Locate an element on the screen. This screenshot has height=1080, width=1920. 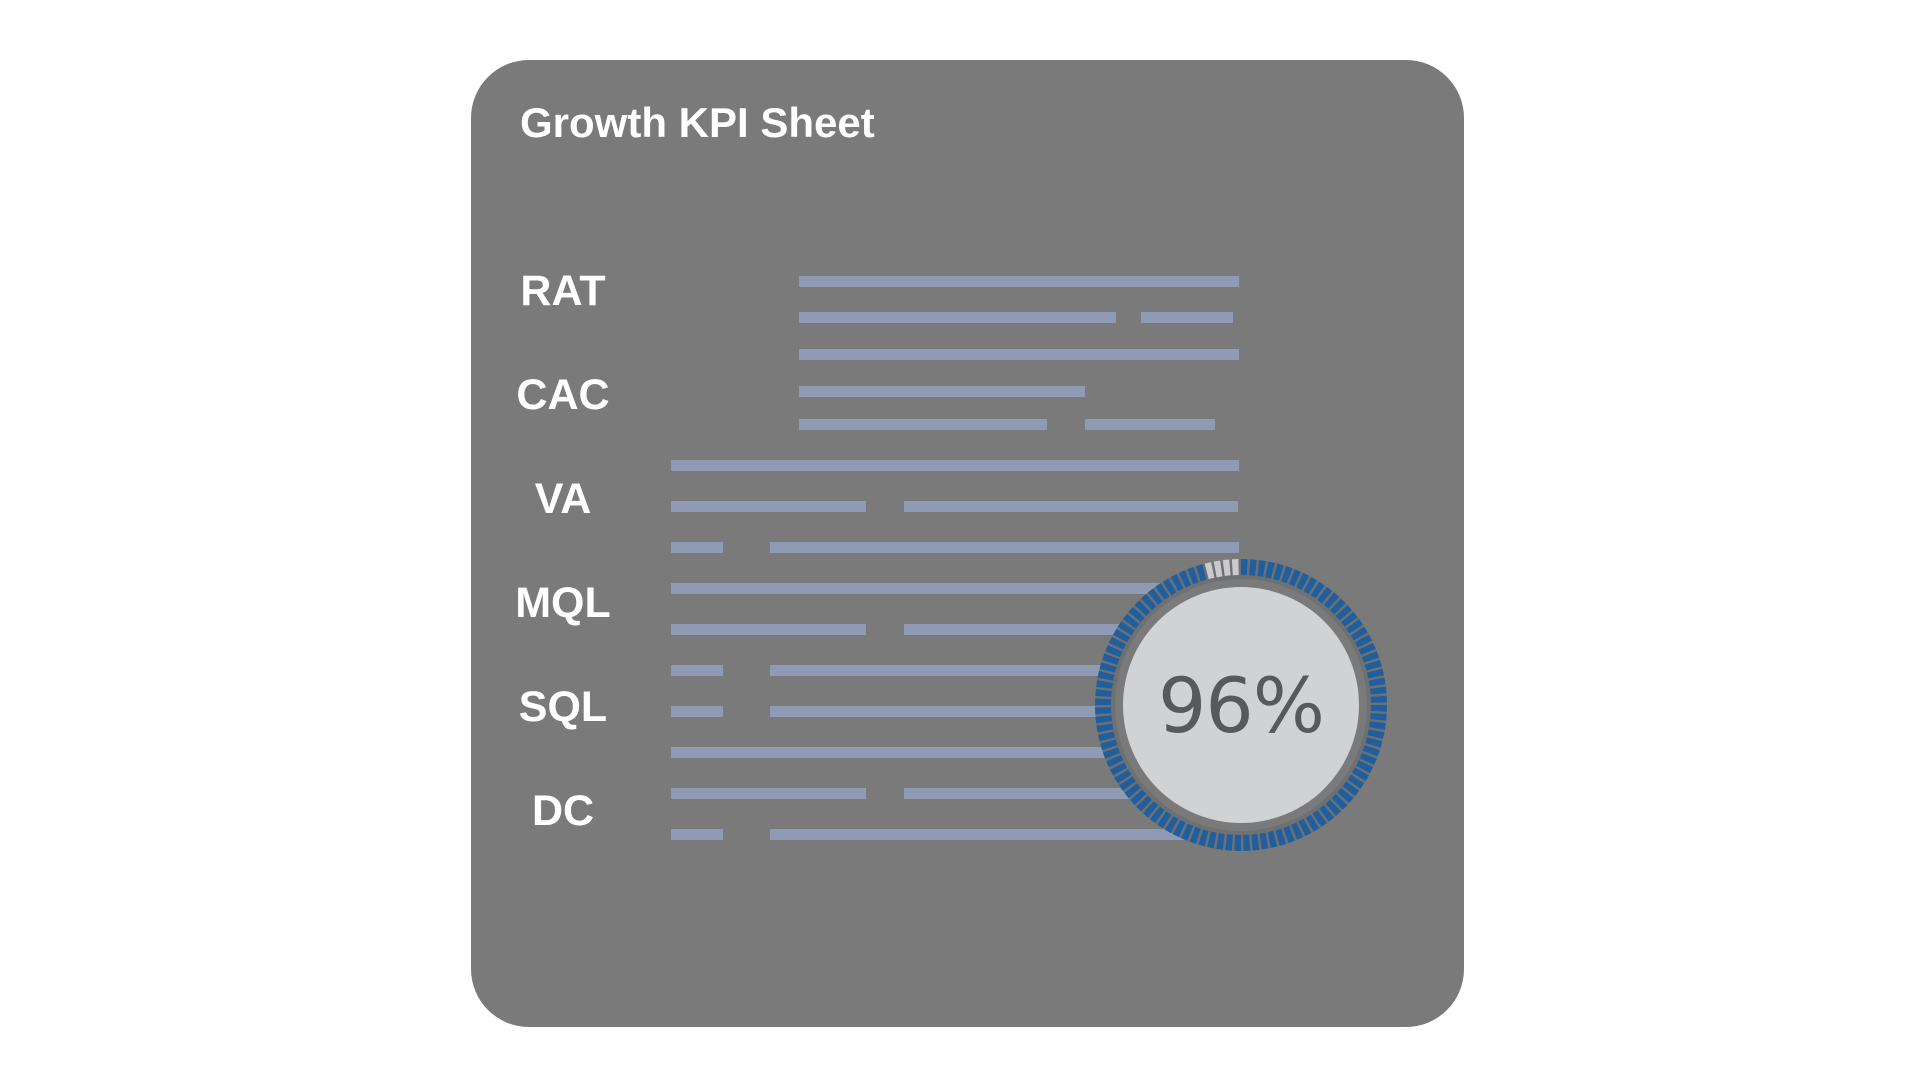
kpi-label-va: VA is located at coordinates (563, 499).